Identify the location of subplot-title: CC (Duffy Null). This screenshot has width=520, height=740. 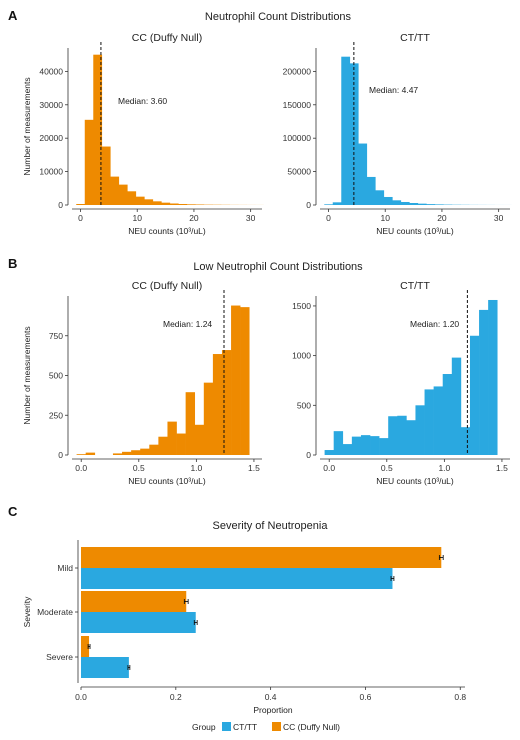
(167, 38).